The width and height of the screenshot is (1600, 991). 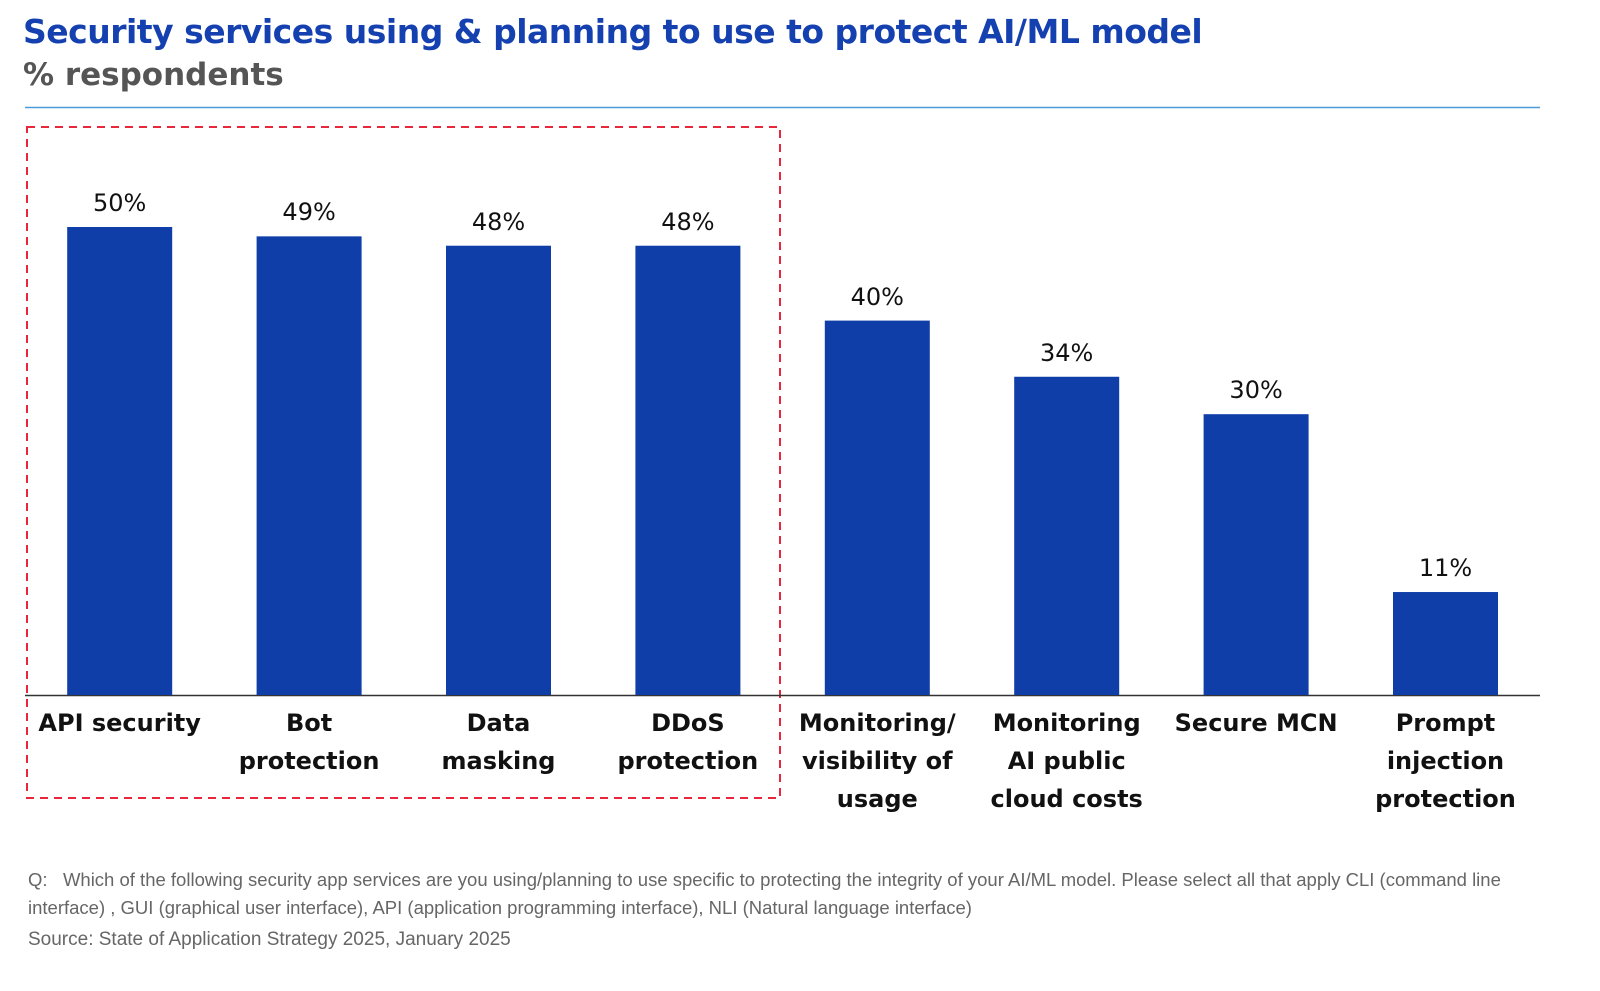 What do you see at coordinates (1445, 568) in the screenshot?
I see `value-label: 11%` at bounding box center [1445, 568].